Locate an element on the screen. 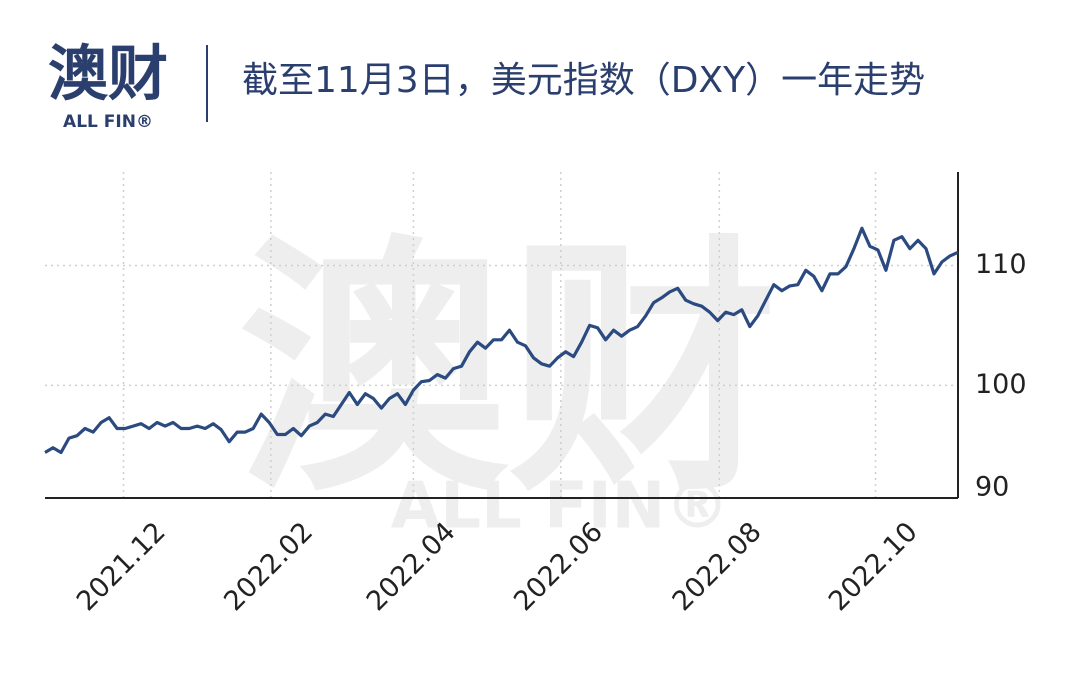 This screenshot has width=1080, height=693. y-tick-label: 90 is located at coordinates (992, 487).